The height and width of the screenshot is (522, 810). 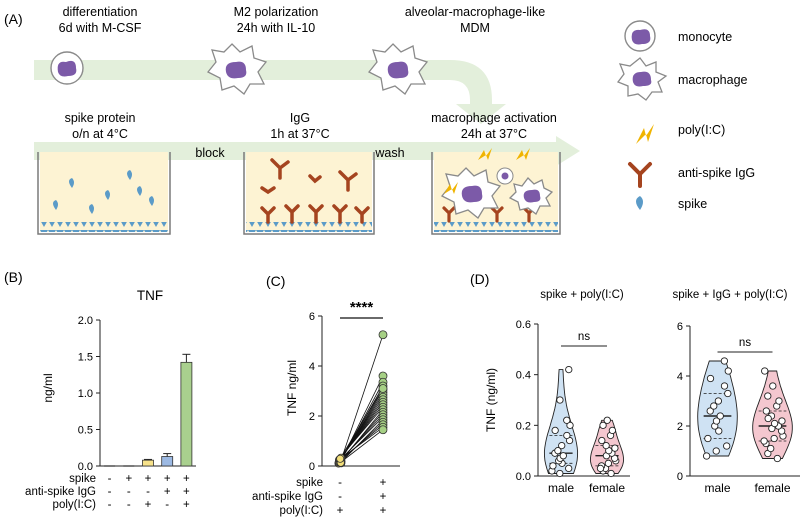 I want to click on step-differentiation-line2: 6d with M-CSF, so click(x=100, y=28).